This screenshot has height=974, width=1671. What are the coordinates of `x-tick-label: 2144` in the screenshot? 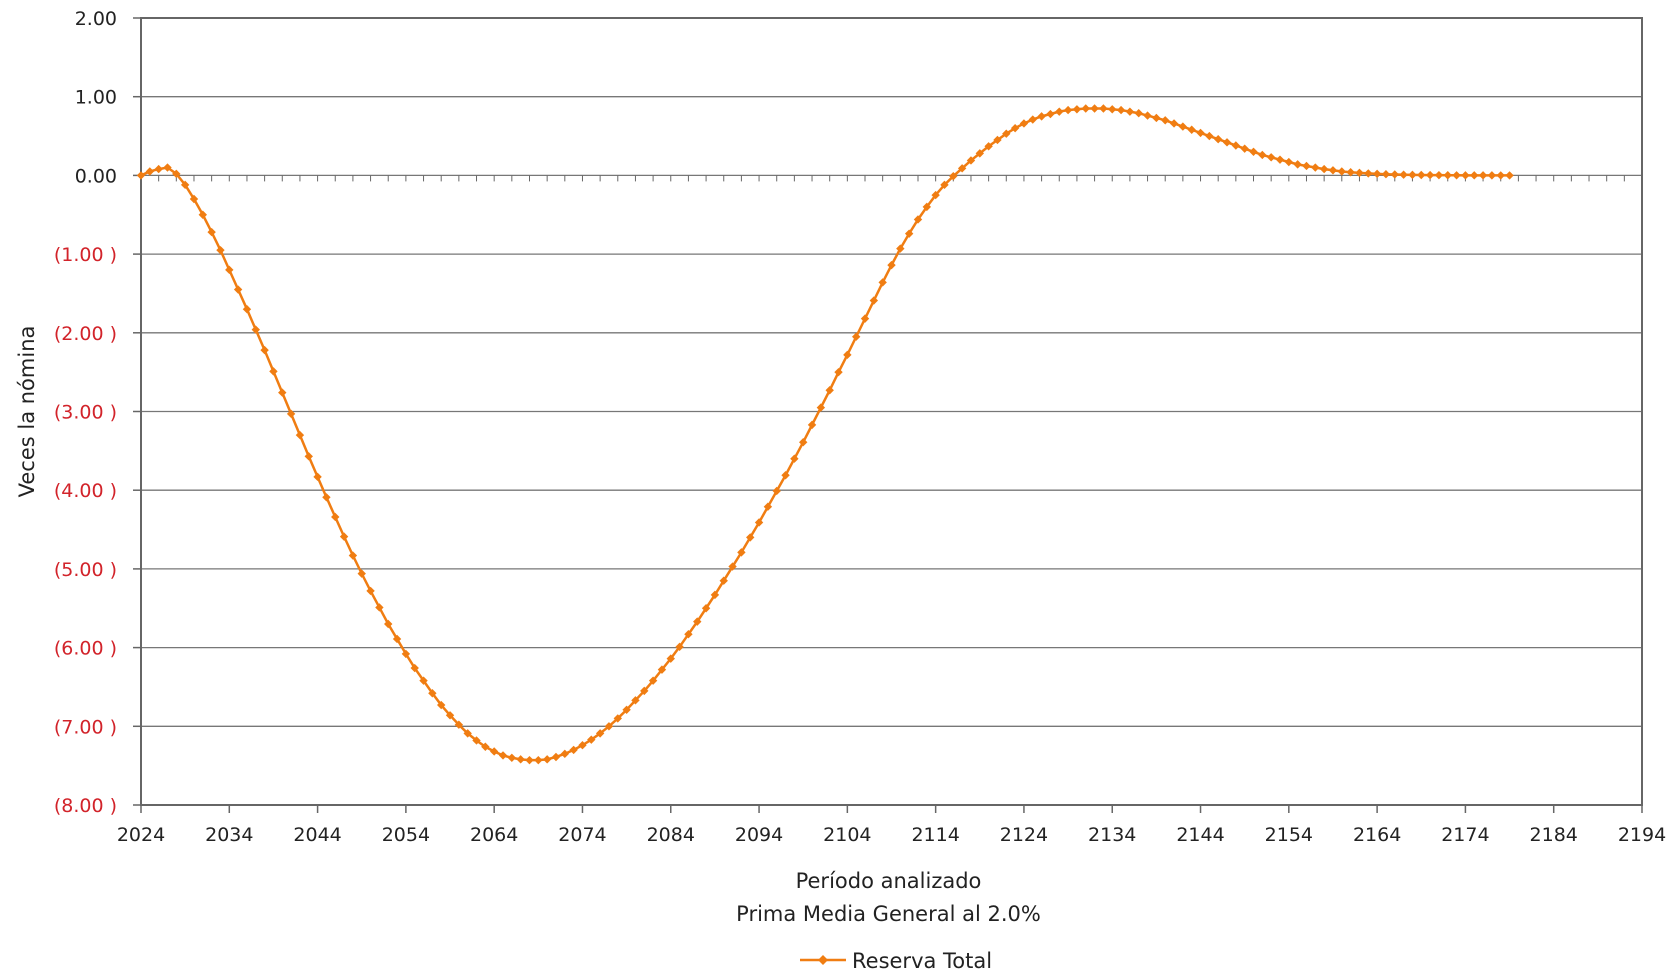 It's located at (1200, 835).